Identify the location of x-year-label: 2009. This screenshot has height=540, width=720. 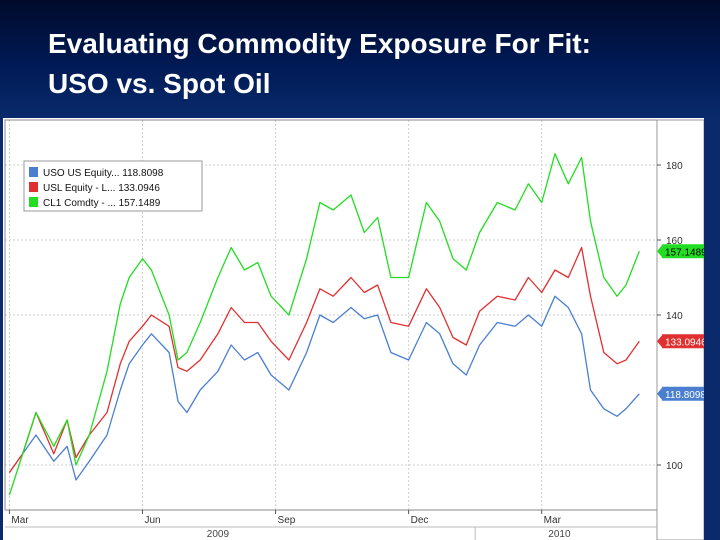
(218, 534).